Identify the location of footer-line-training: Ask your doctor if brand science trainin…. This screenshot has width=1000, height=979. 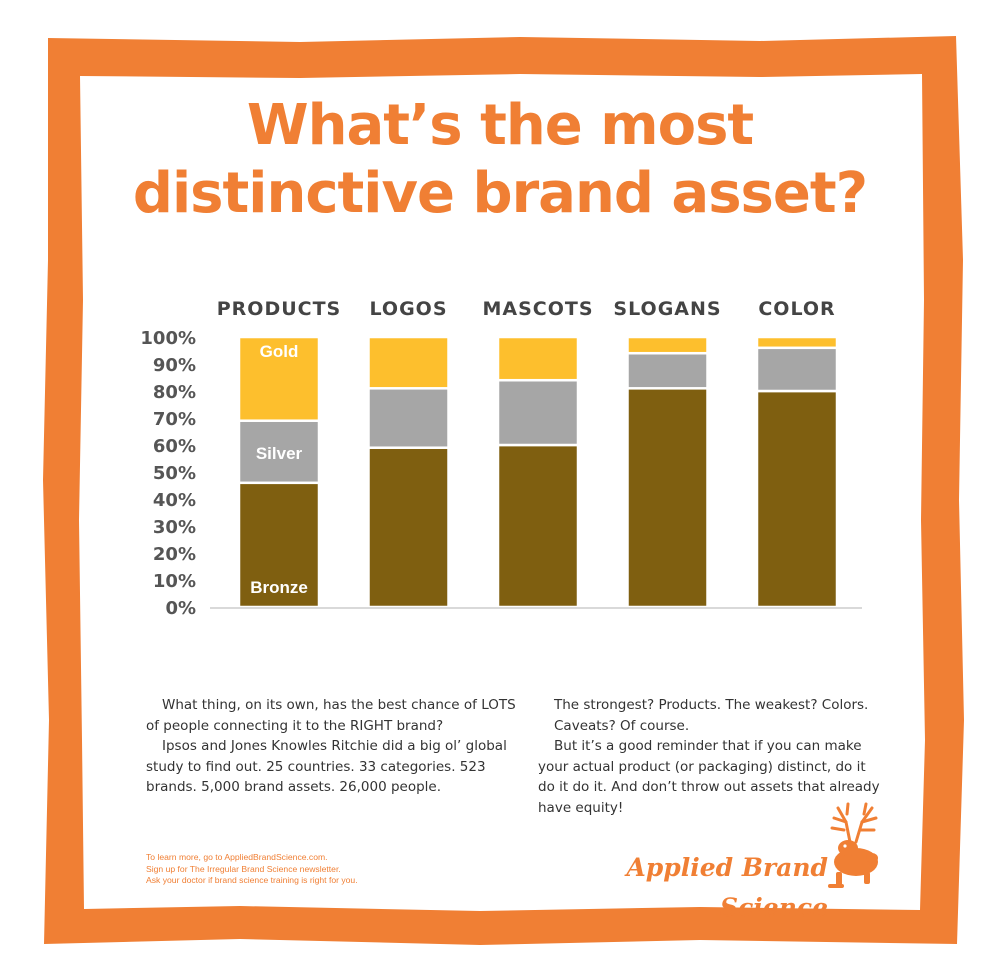
(252, 880).